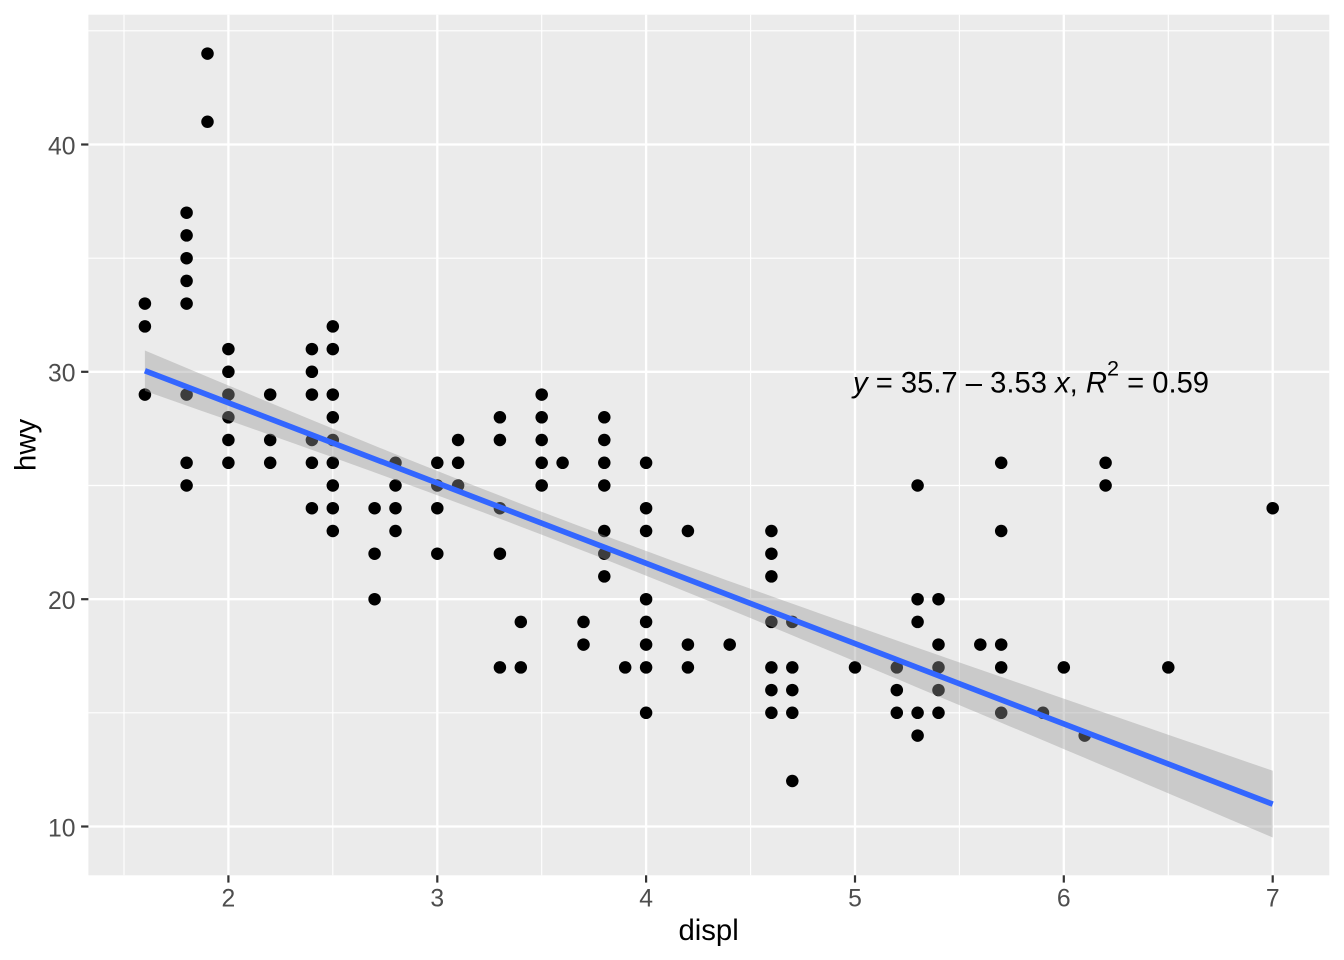  What do you see at coordinates (1064, 899) in the screenshot?
I see `svg-text: 6` at bounding box center [1064, 899].